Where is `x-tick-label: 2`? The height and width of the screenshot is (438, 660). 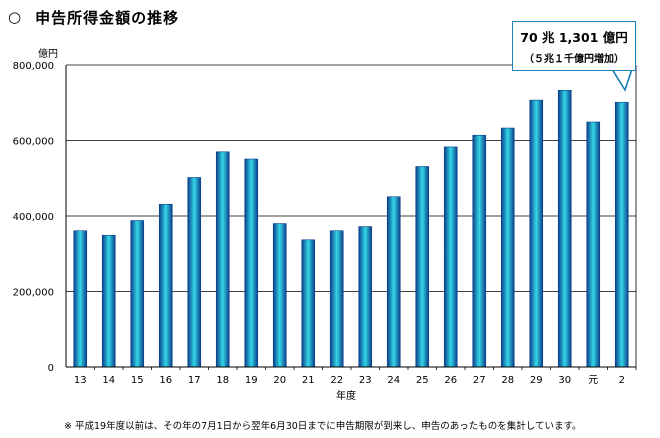
x-tick-label: 2 is located at coordinates (622, 380).